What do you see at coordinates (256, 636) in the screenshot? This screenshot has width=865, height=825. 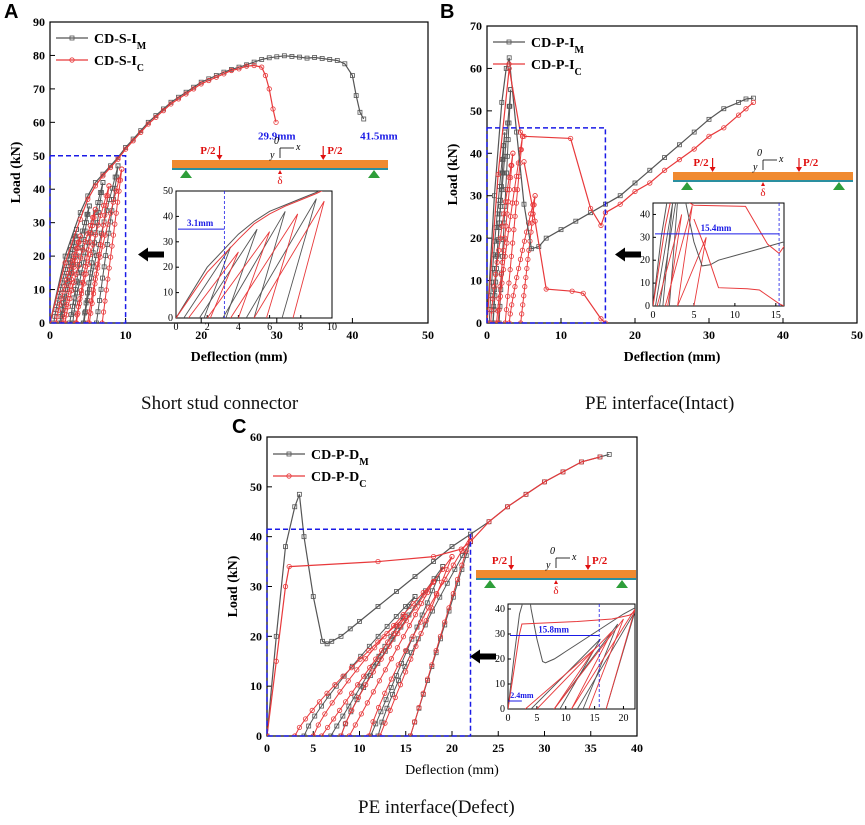 I see `y-tick-label: 20` at bounding box center [256, 636].